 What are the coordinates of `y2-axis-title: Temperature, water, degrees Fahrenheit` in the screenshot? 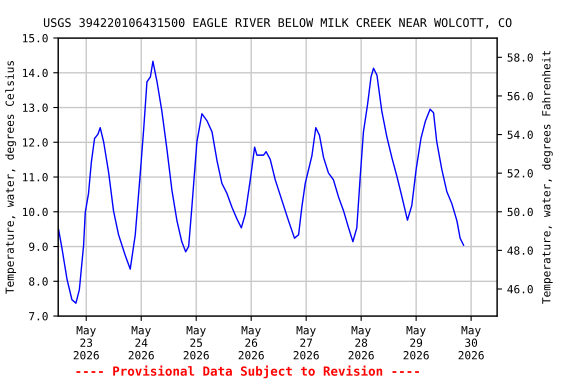 It's located at (547, 177).